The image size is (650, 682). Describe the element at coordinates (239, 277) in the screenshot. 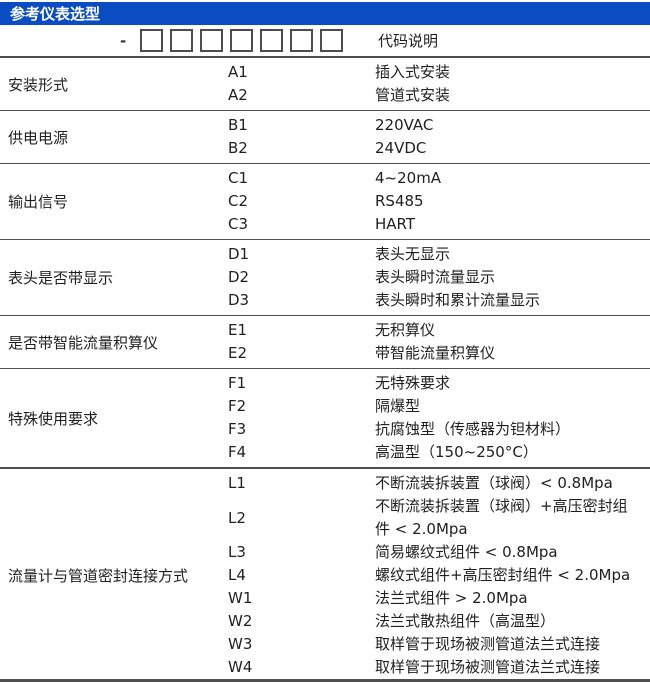

I see `option-code: D2` at that location.